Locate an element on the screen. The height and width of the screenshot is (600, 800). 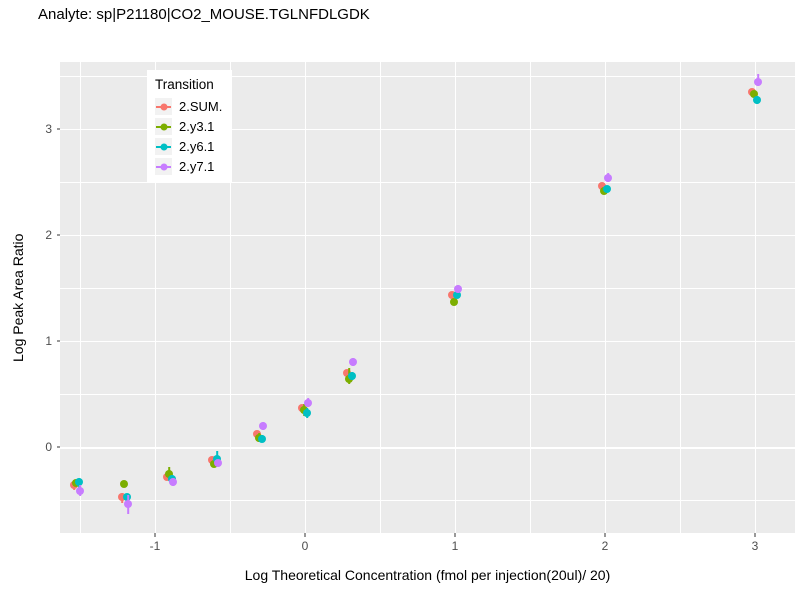
y-axis-tick-label: 1 is located at coordinates (48, 340).